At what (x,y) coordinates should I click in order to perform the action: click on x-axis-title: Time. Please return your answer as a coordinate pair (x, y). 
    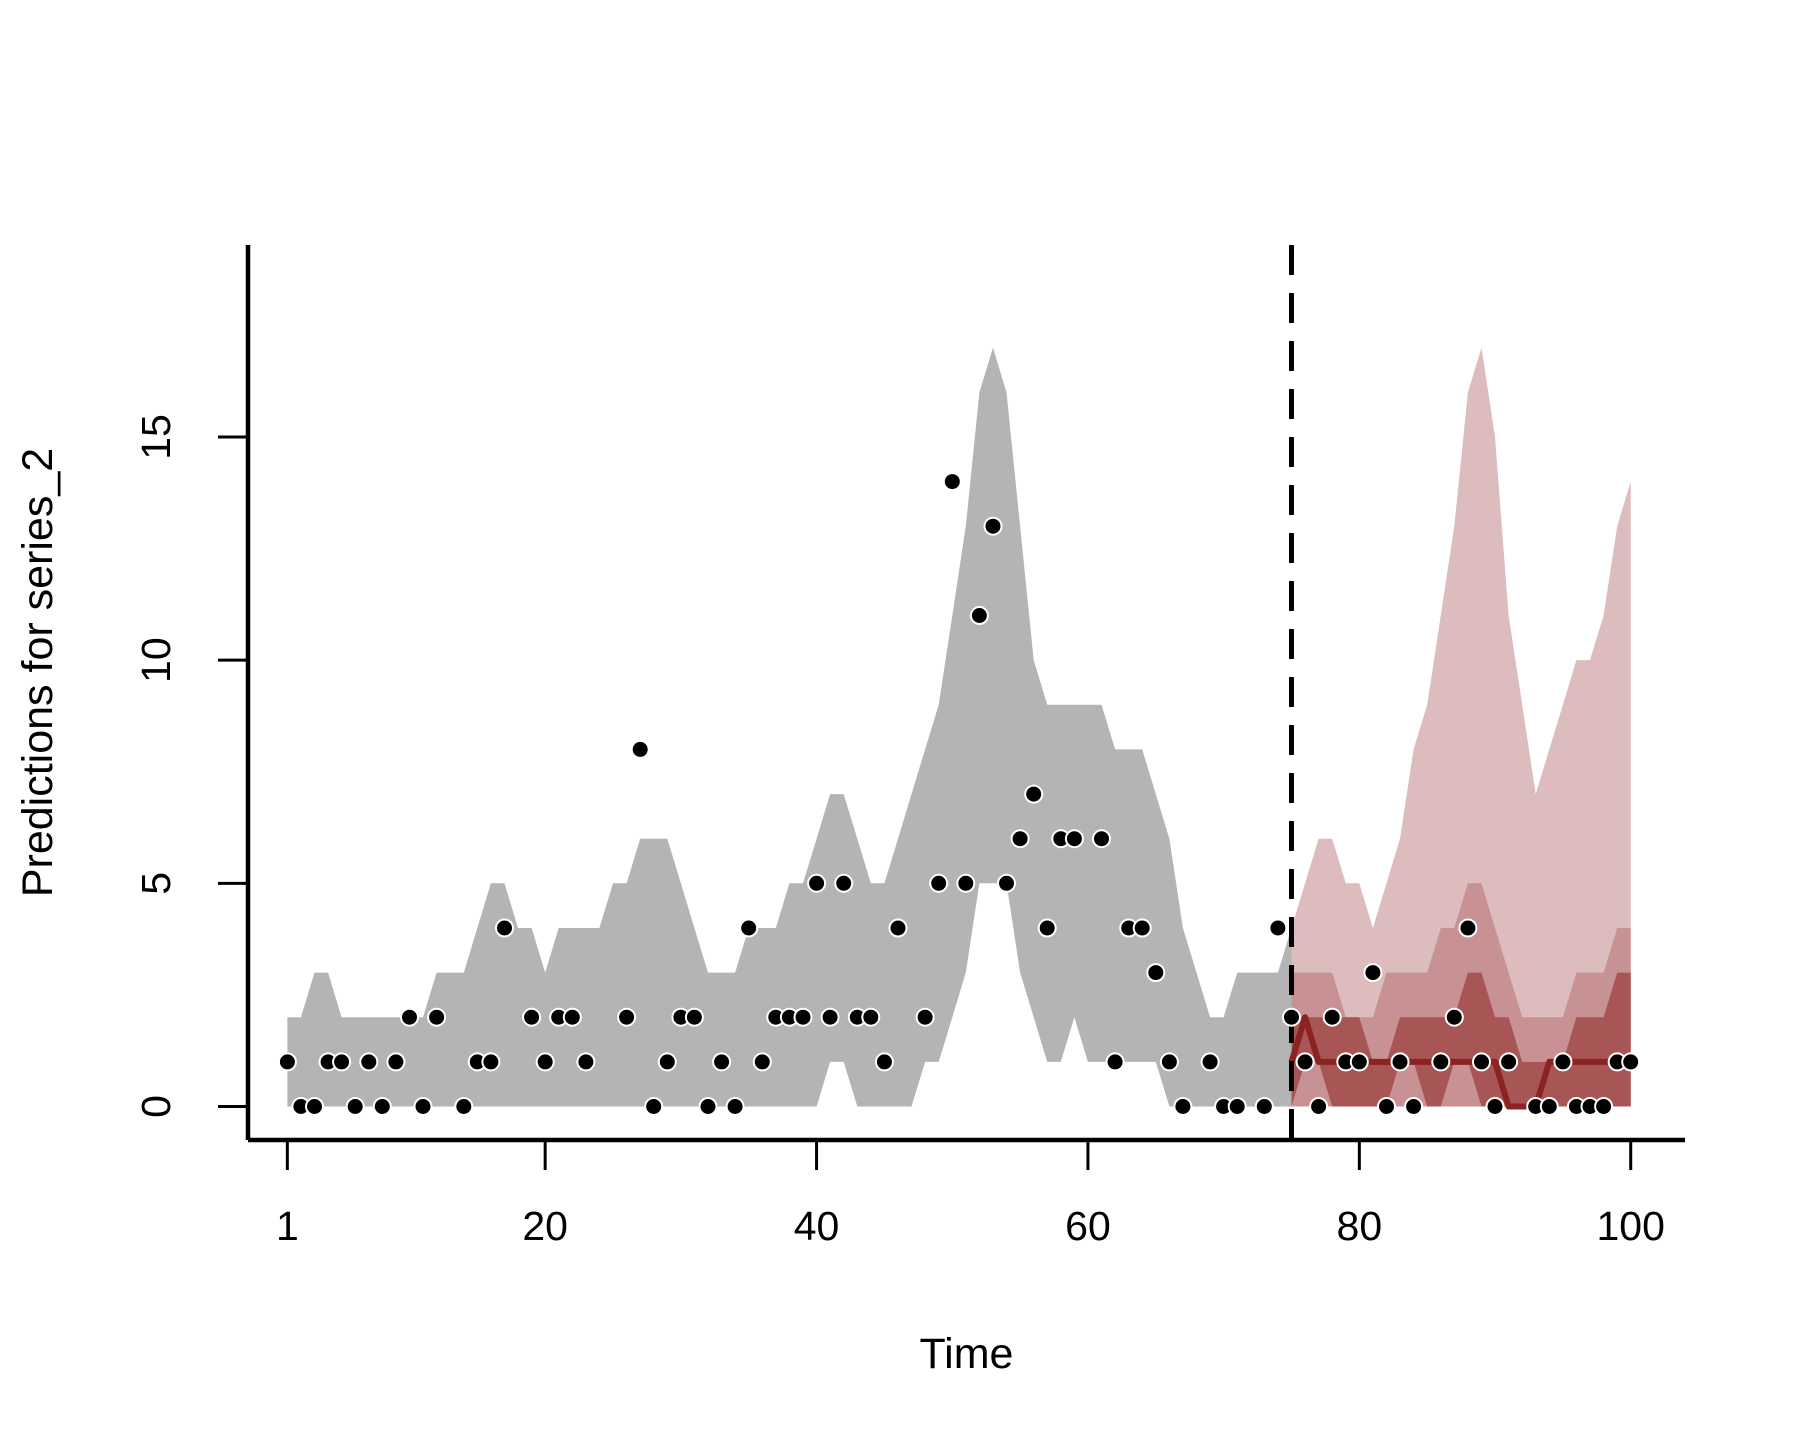
    Looking at the image, I should click on (967, 1354).